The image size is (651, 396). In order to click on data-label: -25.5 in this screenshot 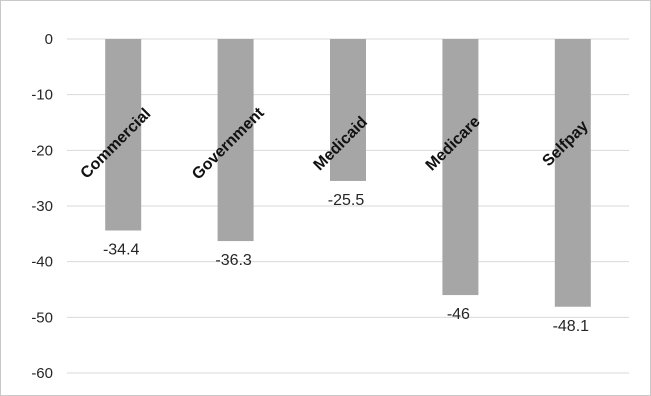, I will do `click(346, 200)`.